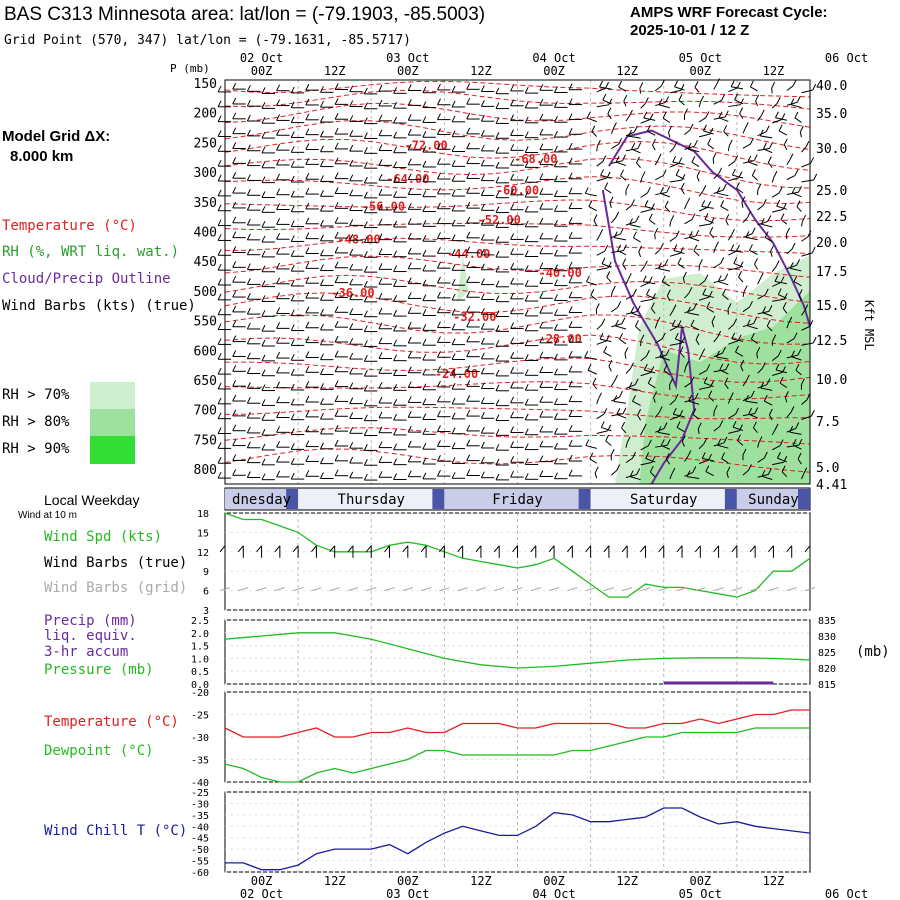  Describe the element at coordinates (200, 685) in the screenshot. I see `panel-tick-label: 0.0` at that location.